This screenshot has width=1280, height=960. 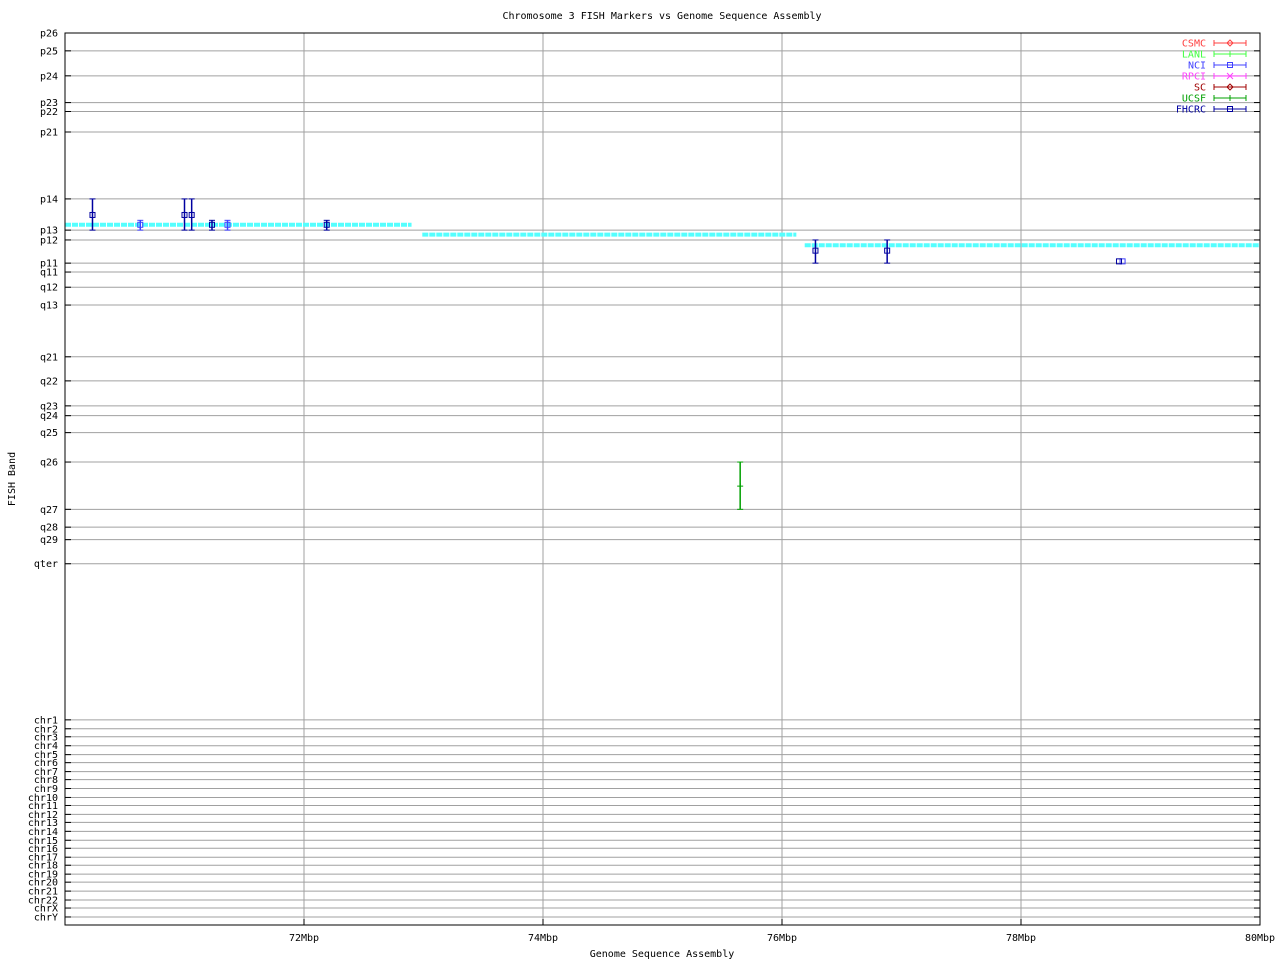 What do you see at coordinates (43, 798) in the screenshot?
I see `y-tick-label: chr10` at bounding box center [43, 798].